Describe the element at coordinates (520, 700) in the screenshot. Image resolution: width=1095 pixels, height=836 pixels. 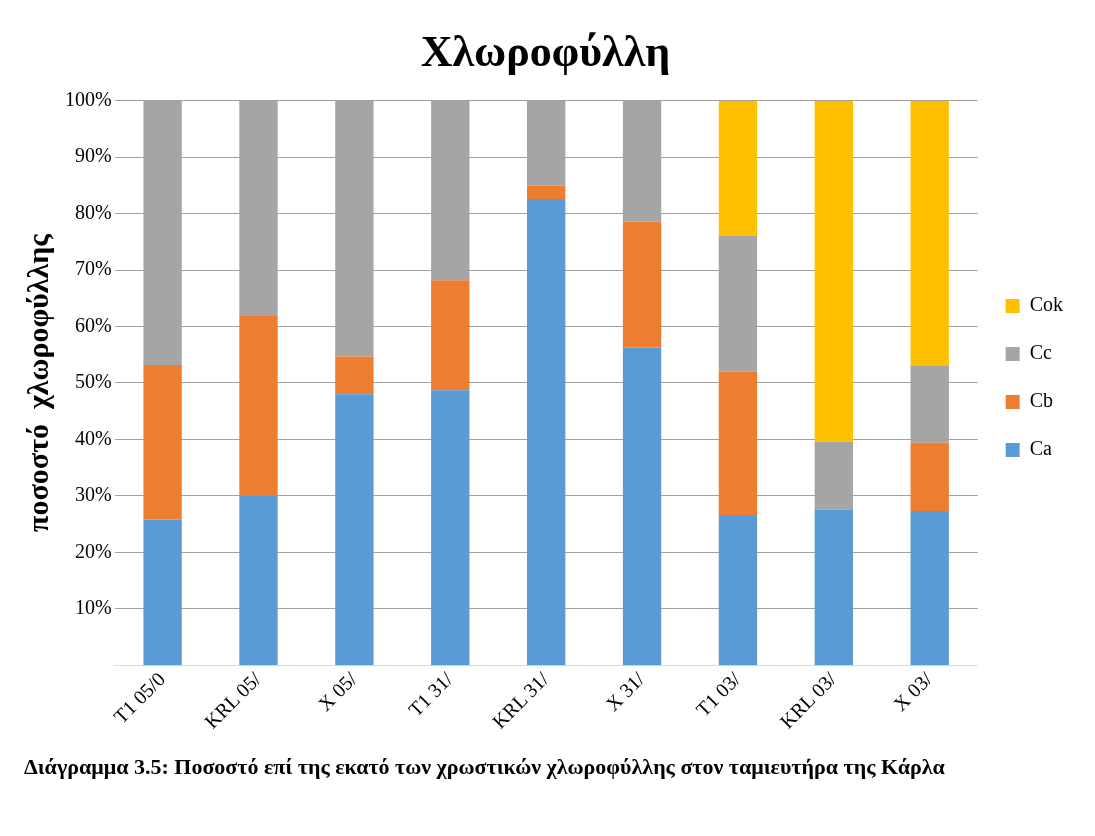
I see `x-tick-label: KRL 31/` at that location.